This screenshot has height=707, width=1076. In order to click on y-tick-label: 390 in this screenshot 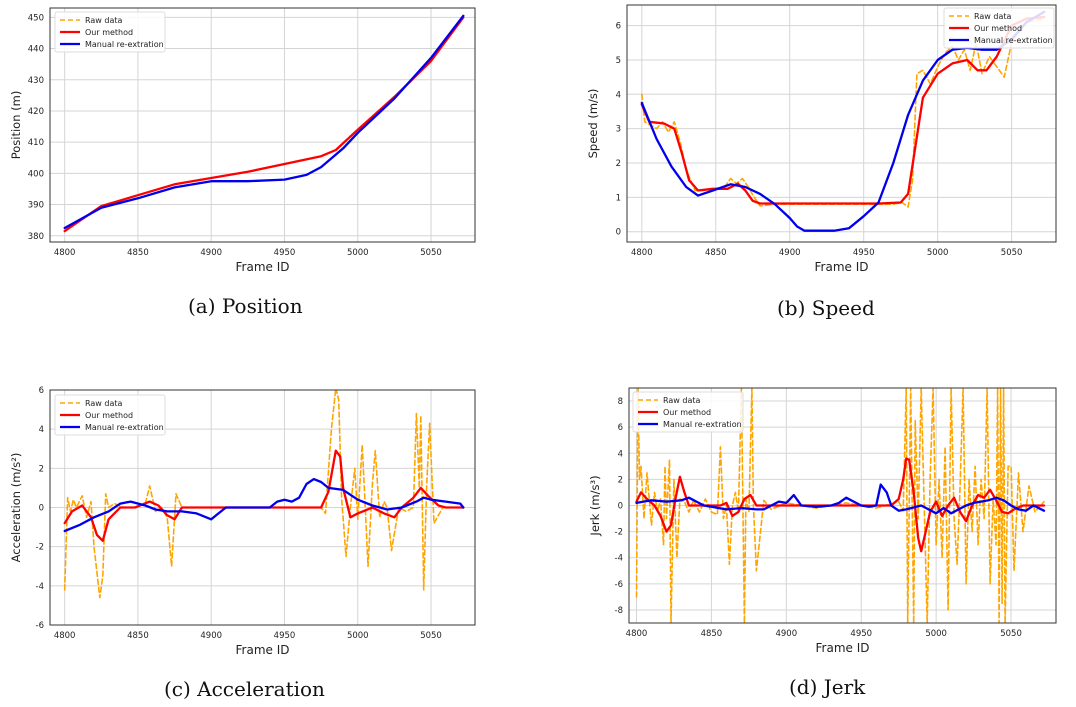, I will do `click(36, 206)`.